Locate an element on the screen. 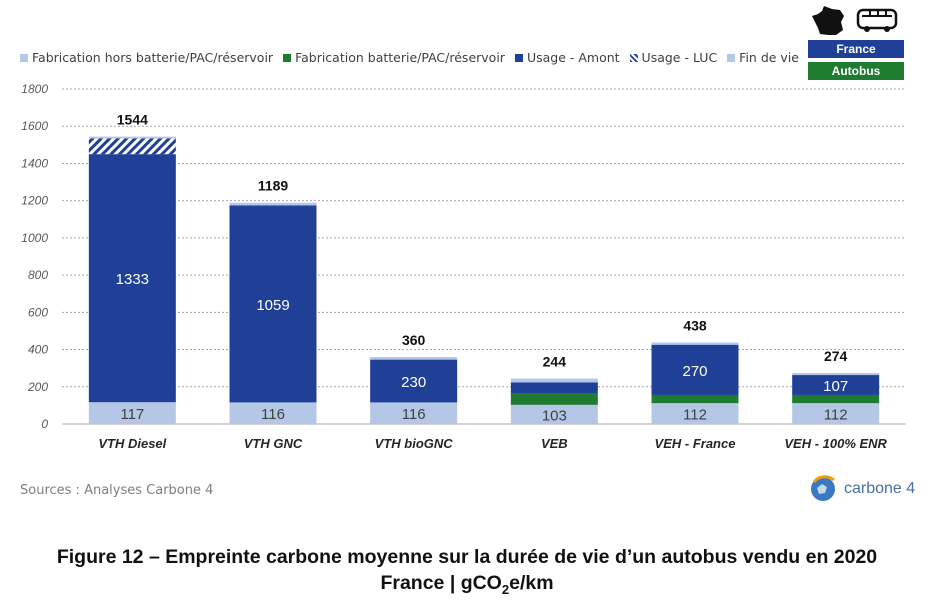  badge-icons is located at coordinates (856, 22).